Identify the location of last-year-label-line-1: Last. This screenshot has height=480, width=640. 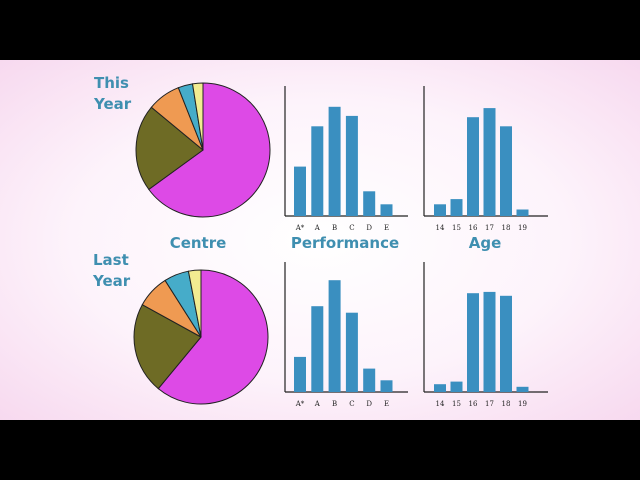
(111, 260).